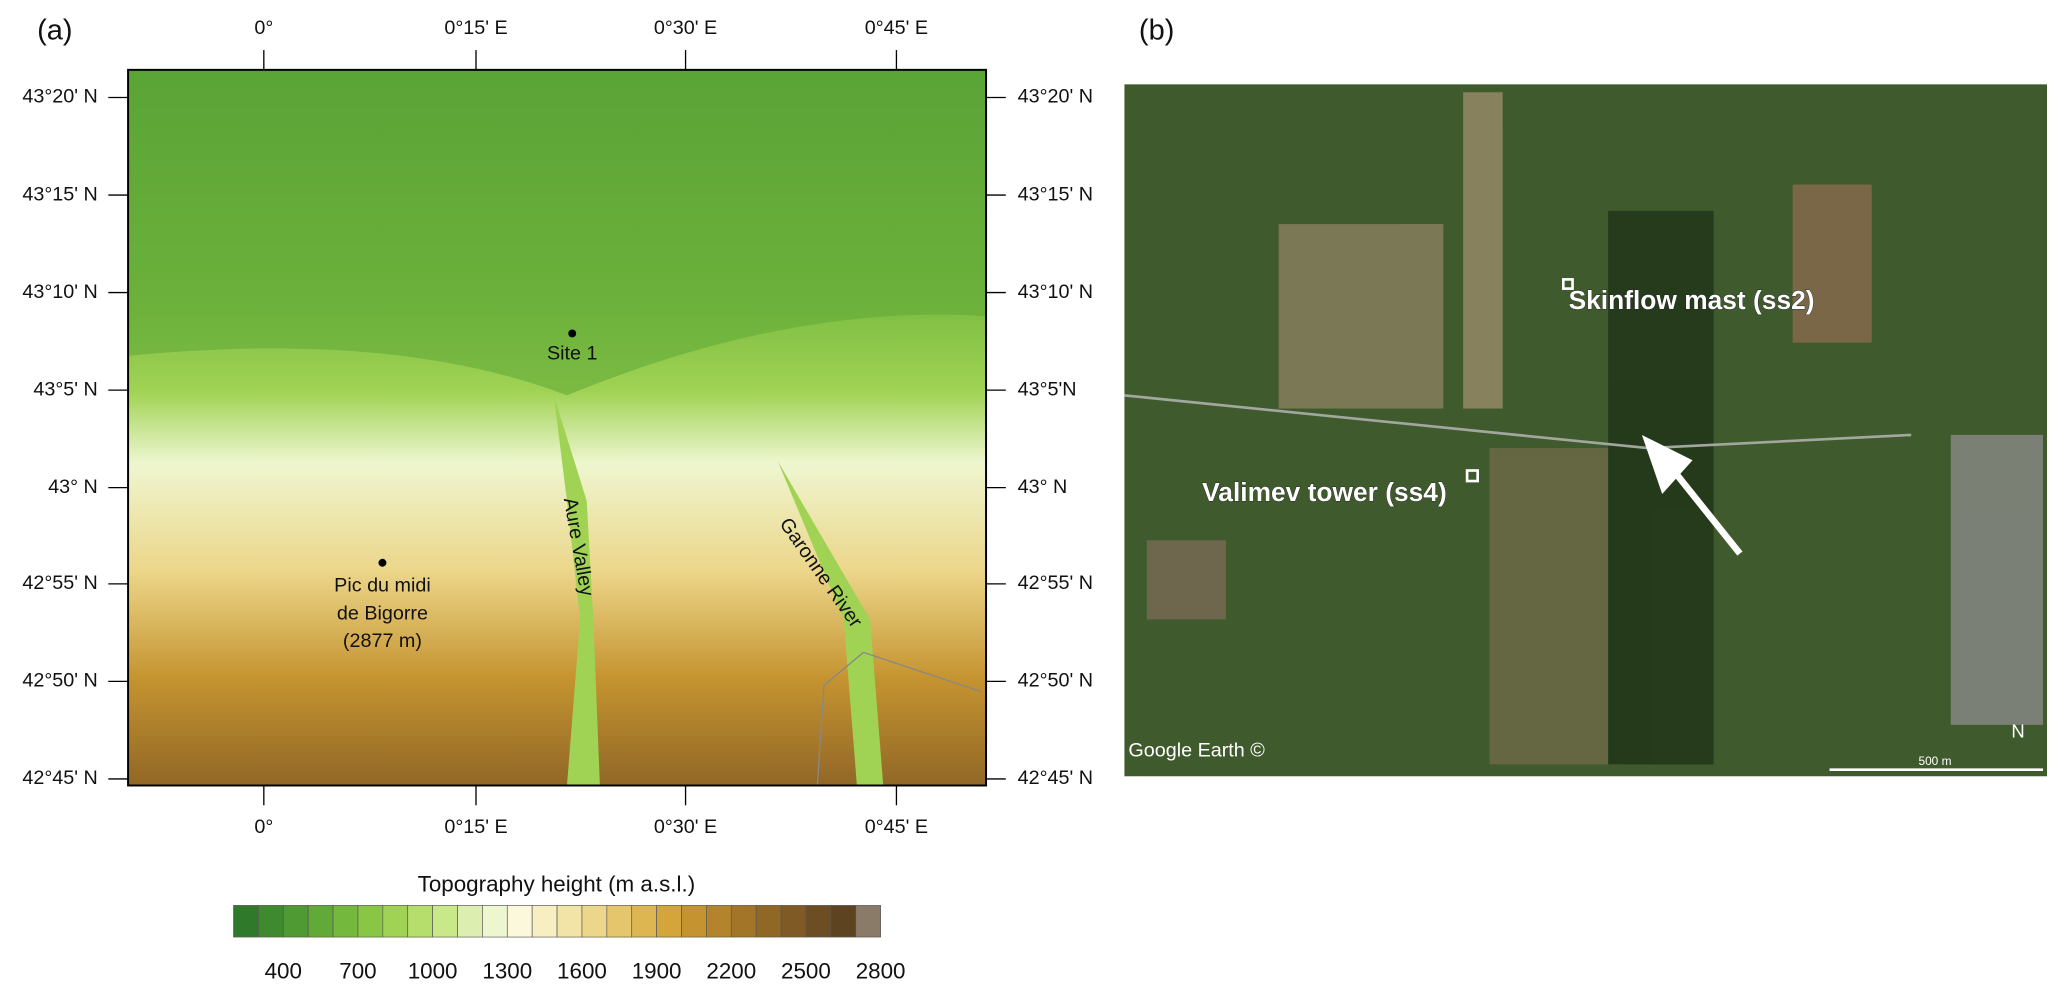 This screenshot has width=2067, height=999. Describe the element at coordinates (731, 971) in the screenshot. I see `colorbar-label: 2200` at that location.